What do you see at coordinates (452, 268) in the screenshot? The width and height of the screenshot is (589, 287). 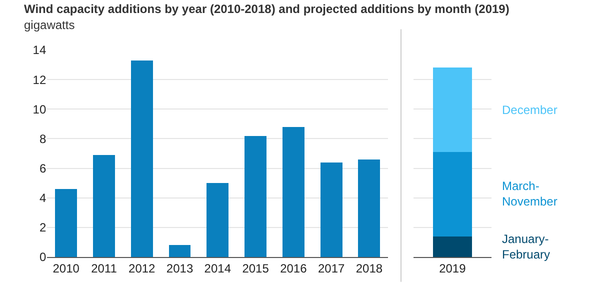 I see `x-tick-label: 2019` at bounding box center [452, 268].